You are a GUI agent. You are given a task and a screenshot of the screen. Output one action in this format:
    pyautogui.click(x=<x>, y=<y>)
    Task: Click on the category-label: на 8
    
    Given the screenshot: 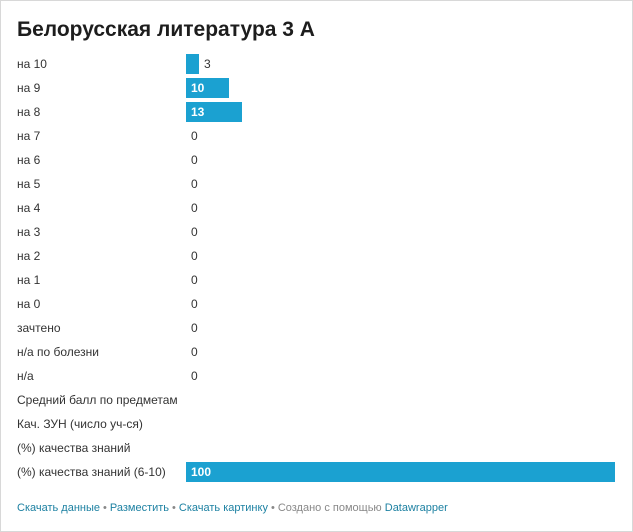 What is the action you would take?
    pyautogui.click(x=29, y=112)
    